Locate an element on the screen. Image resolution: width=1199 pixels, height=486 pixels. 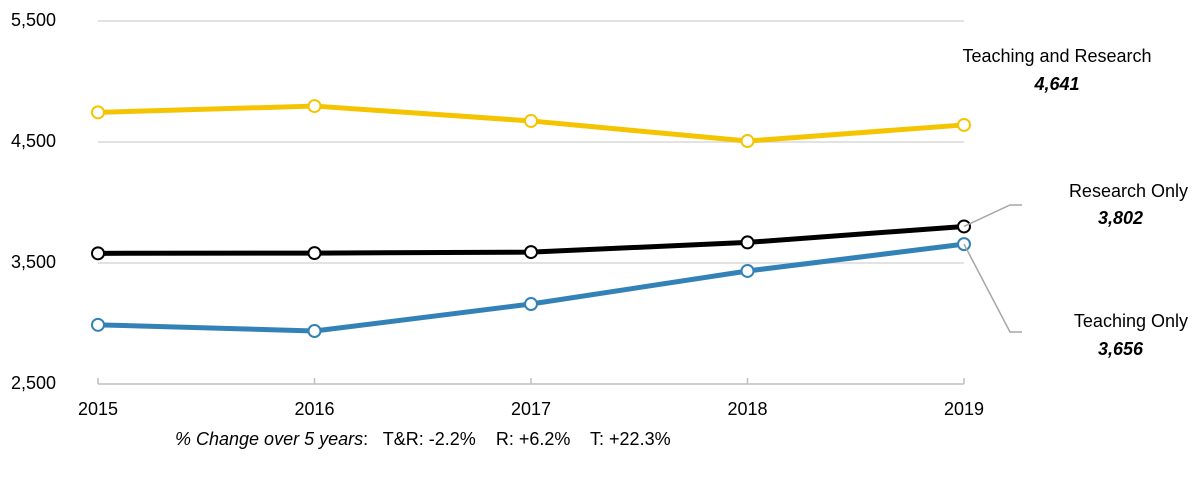
series-label: Teaching and Research is located at coordinates (1056, 56).